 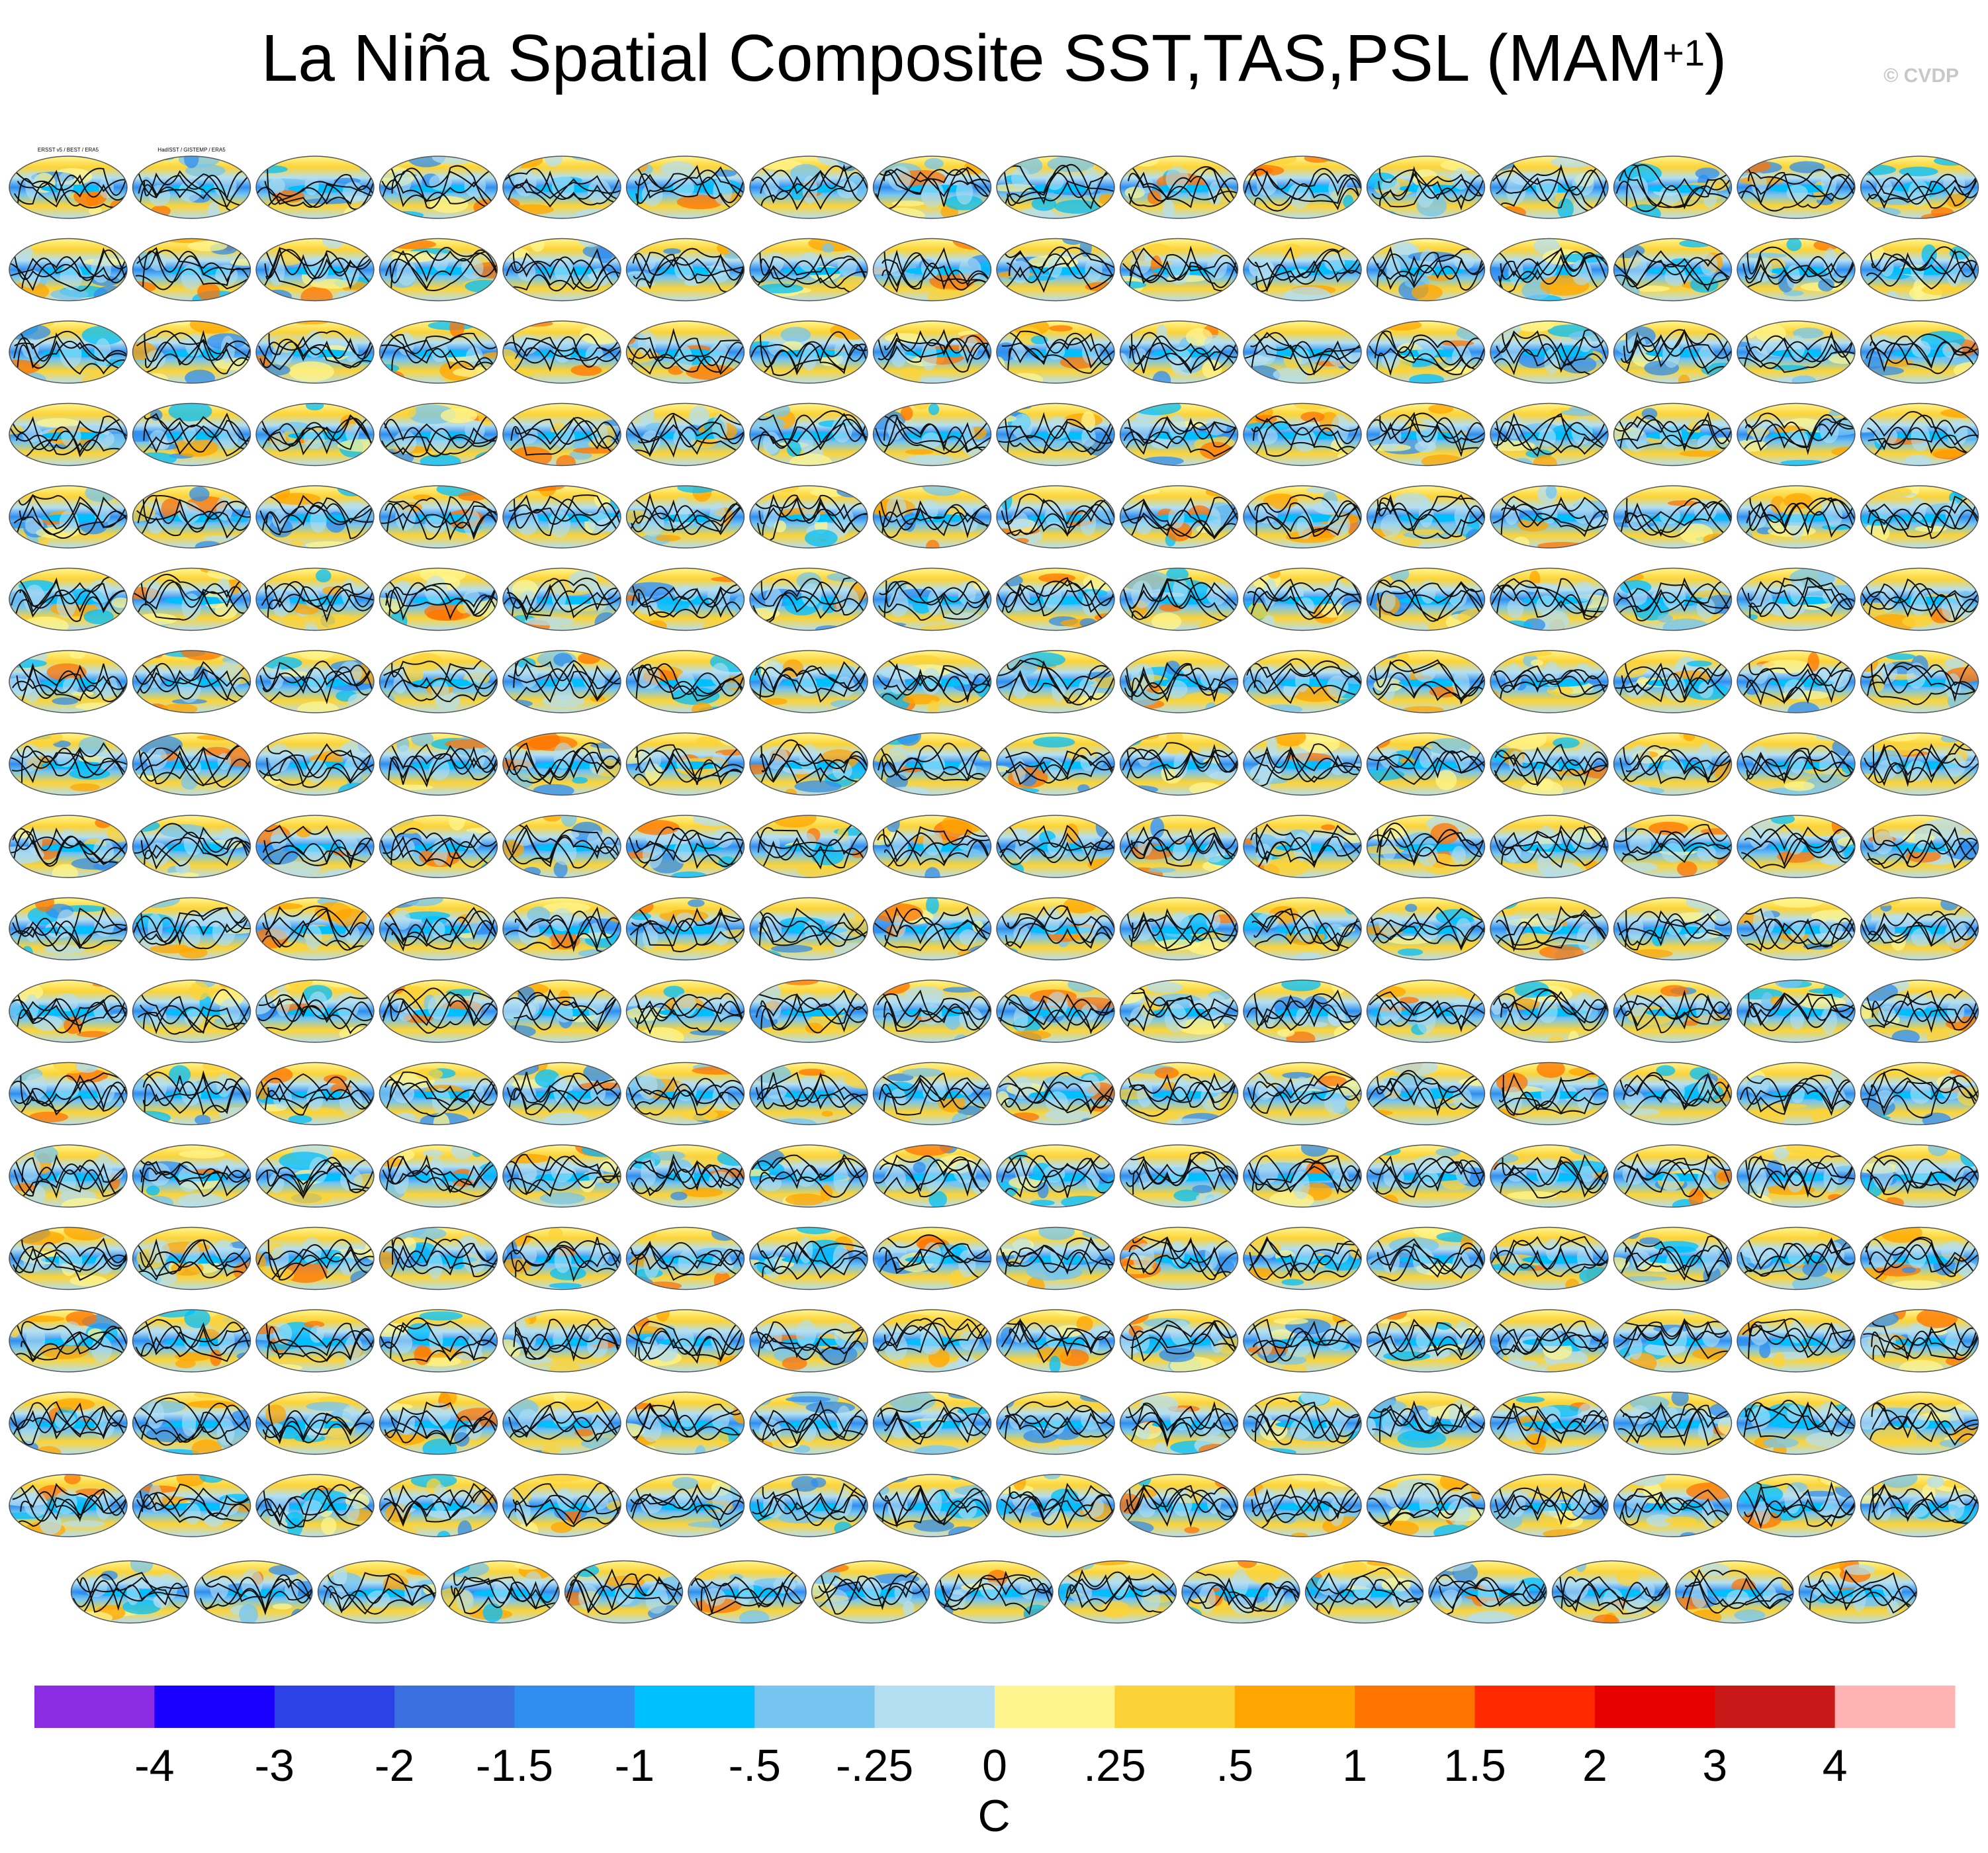 What do you see at coordinates (1714, 1766) in the screenshot?
I see `colorbar-tick-label: 3` at bounding box center [1714, 1766].